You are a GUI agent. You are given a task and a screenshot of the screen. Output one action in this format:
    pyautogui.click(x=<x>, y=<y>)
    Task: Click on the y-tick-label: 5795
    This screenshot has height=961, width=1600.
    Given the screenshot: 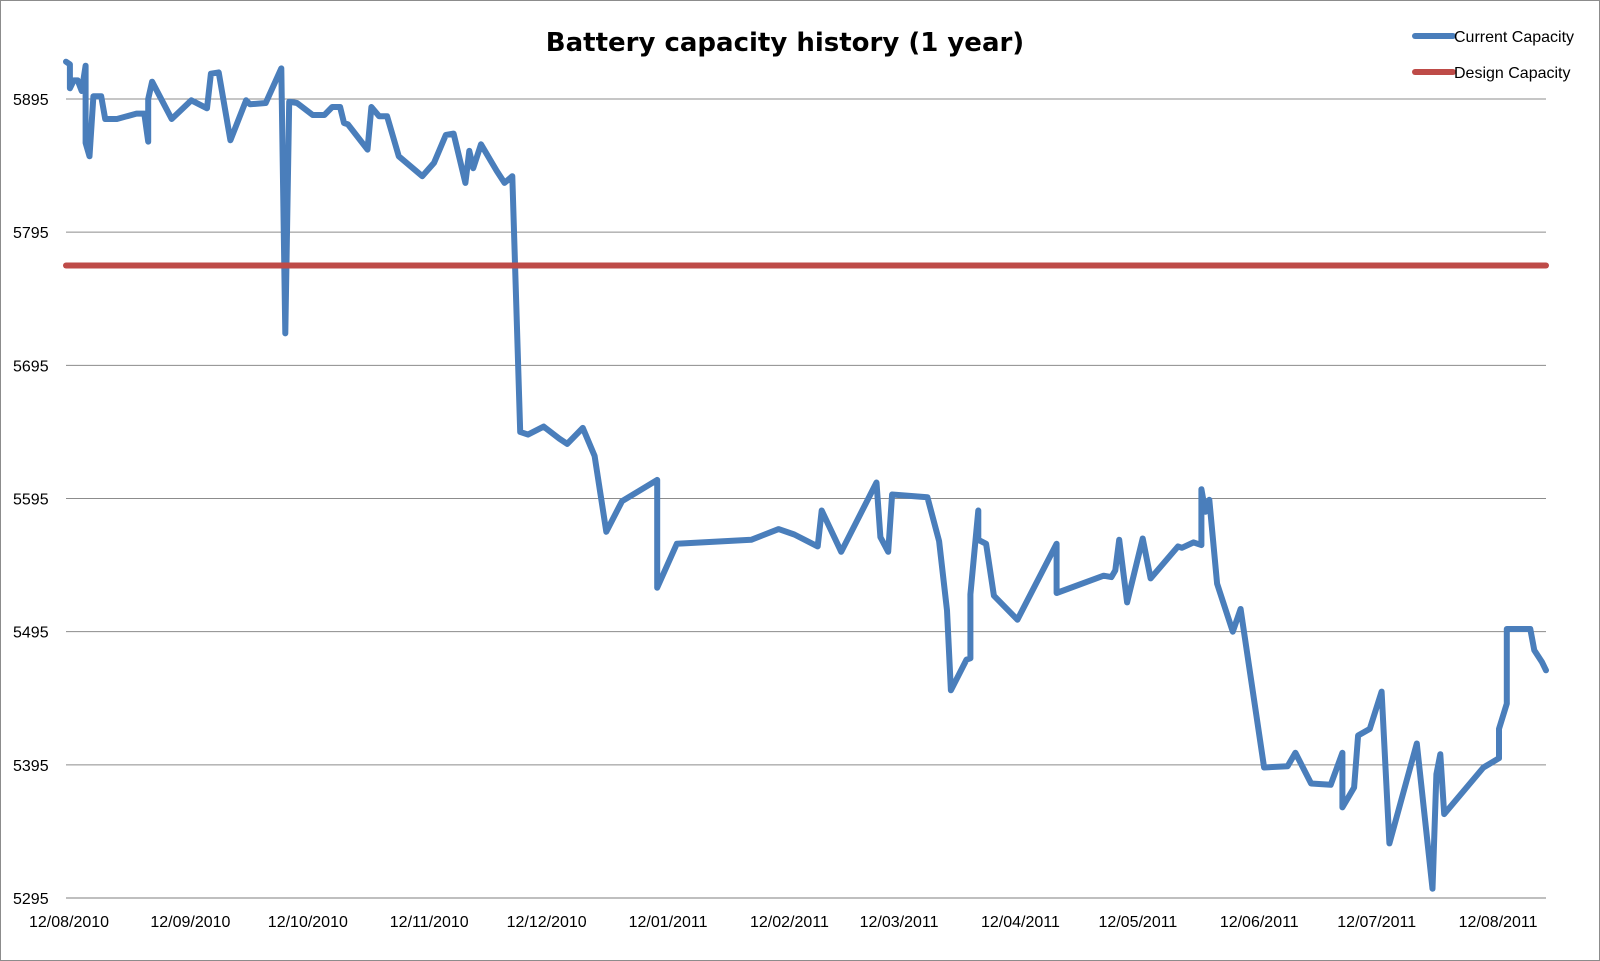 What is the action you would take?
    pyautogui.click(x=31, y=233)
    